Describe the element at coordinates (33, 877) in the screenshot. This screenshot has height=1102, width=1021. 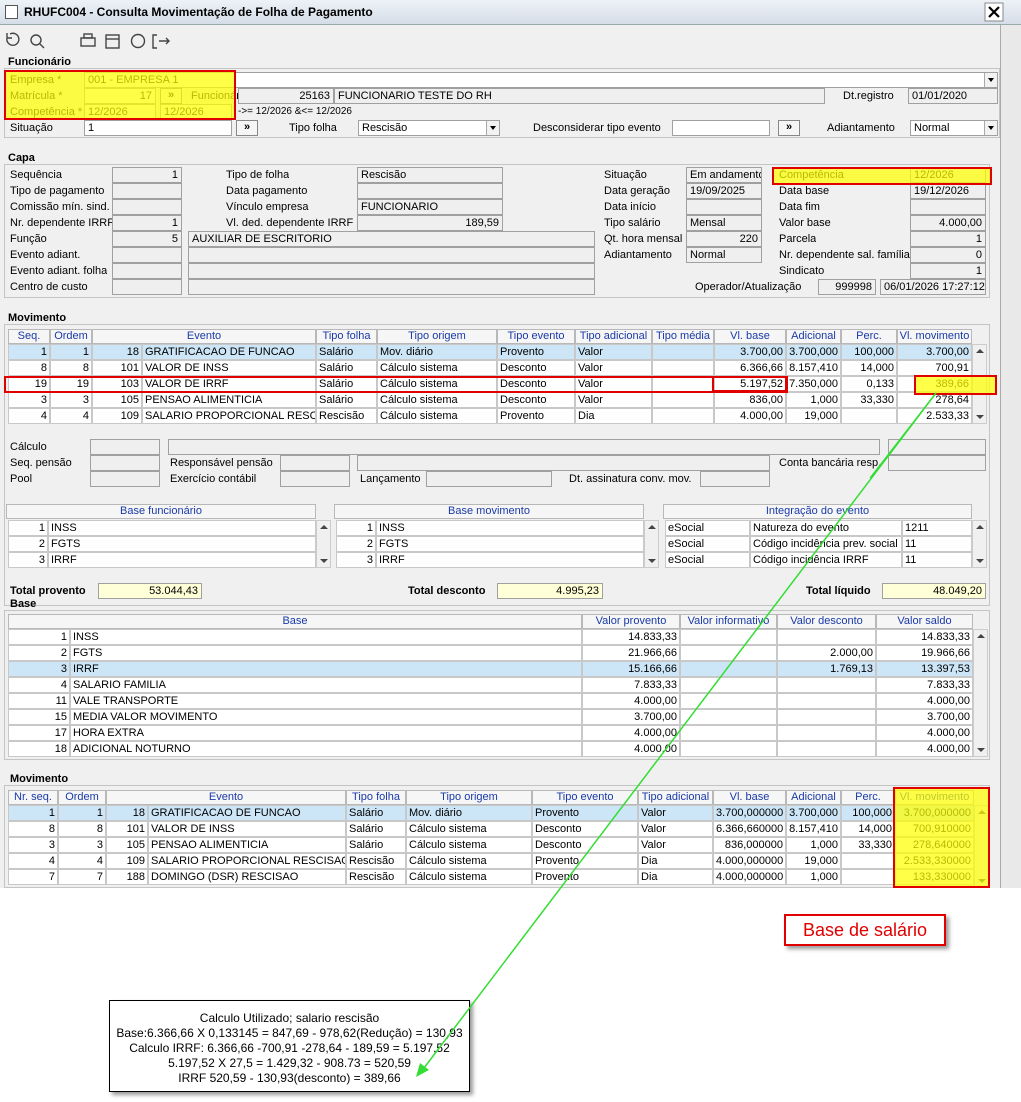
I see `table-cell: 7` at that location.